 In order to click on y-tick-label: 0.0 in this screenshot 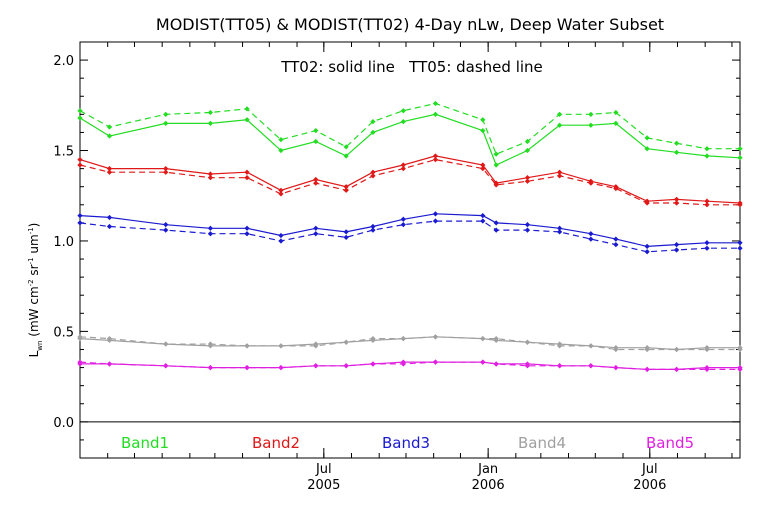, I will do `click(63, 423)`.